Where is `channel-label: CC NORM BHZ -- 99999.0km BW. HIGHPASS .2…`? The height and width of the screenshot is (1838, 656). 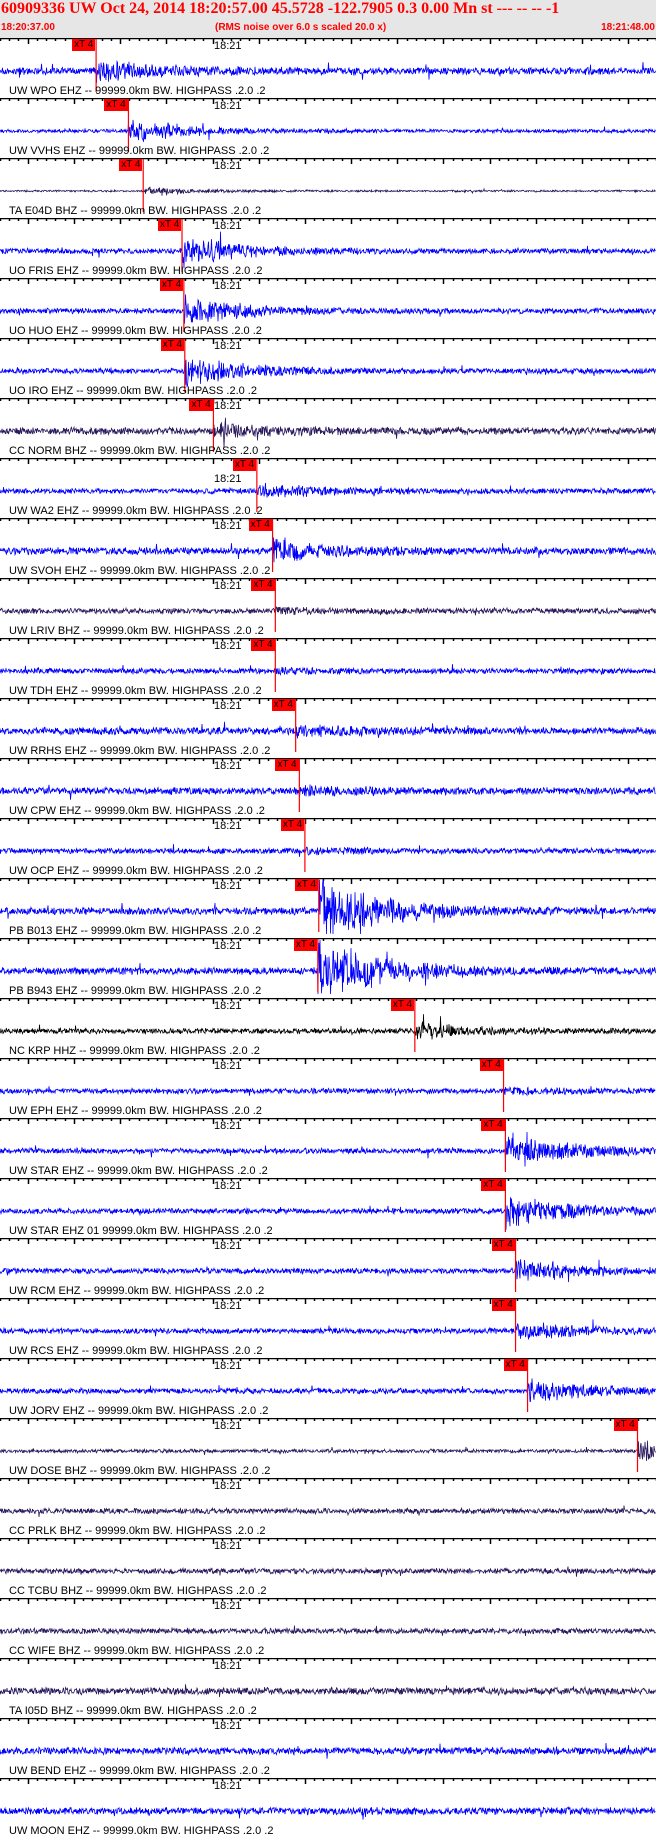
channel-label: CC NORM BHZ -- 99999.0km BW. HIGHPASS .2… is located at coordinates (140, 451).